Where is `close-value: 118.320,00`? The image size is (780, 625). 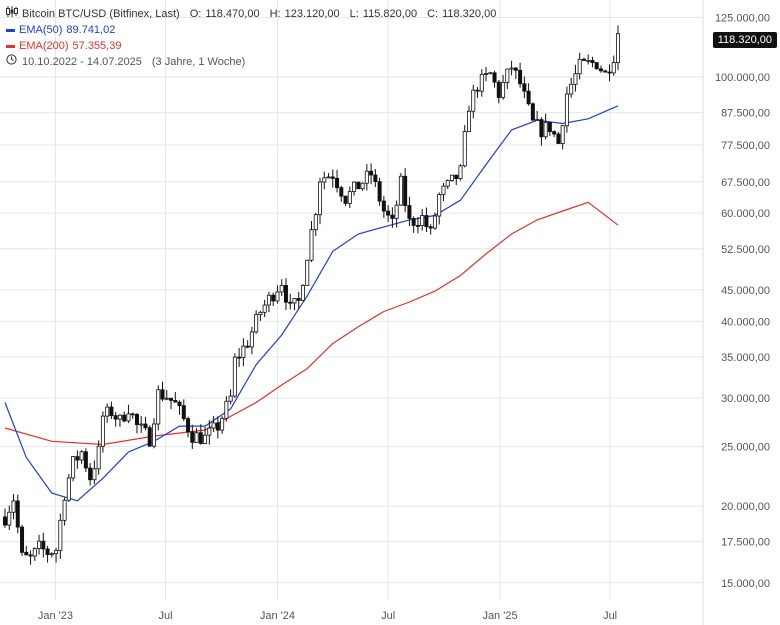
close-value: 118.320,00 is located at coordinates (469, 14).